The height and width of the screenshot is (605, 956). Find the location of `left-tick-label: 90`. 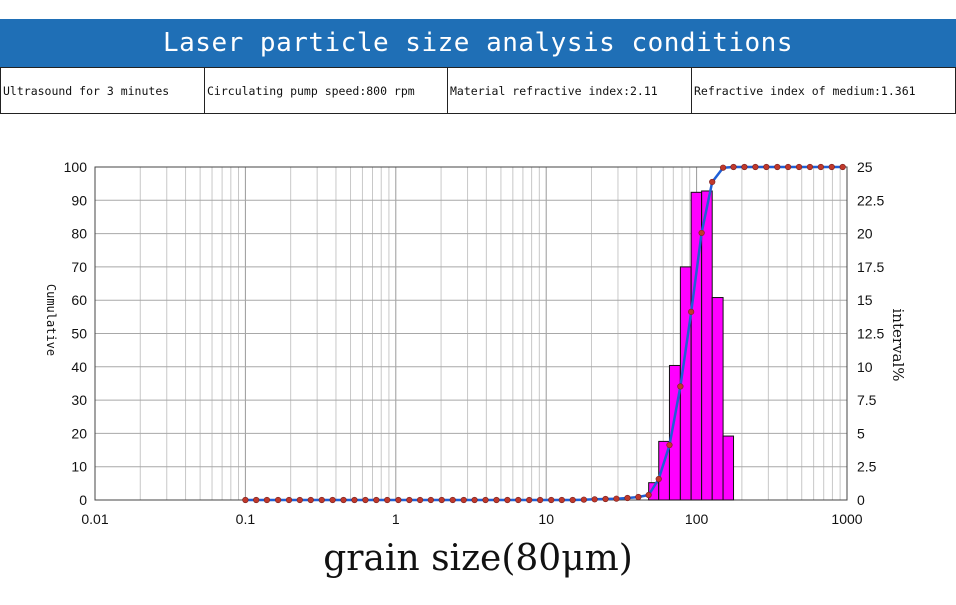

left-tick-label: 90 is located at coordinates (79, 200).